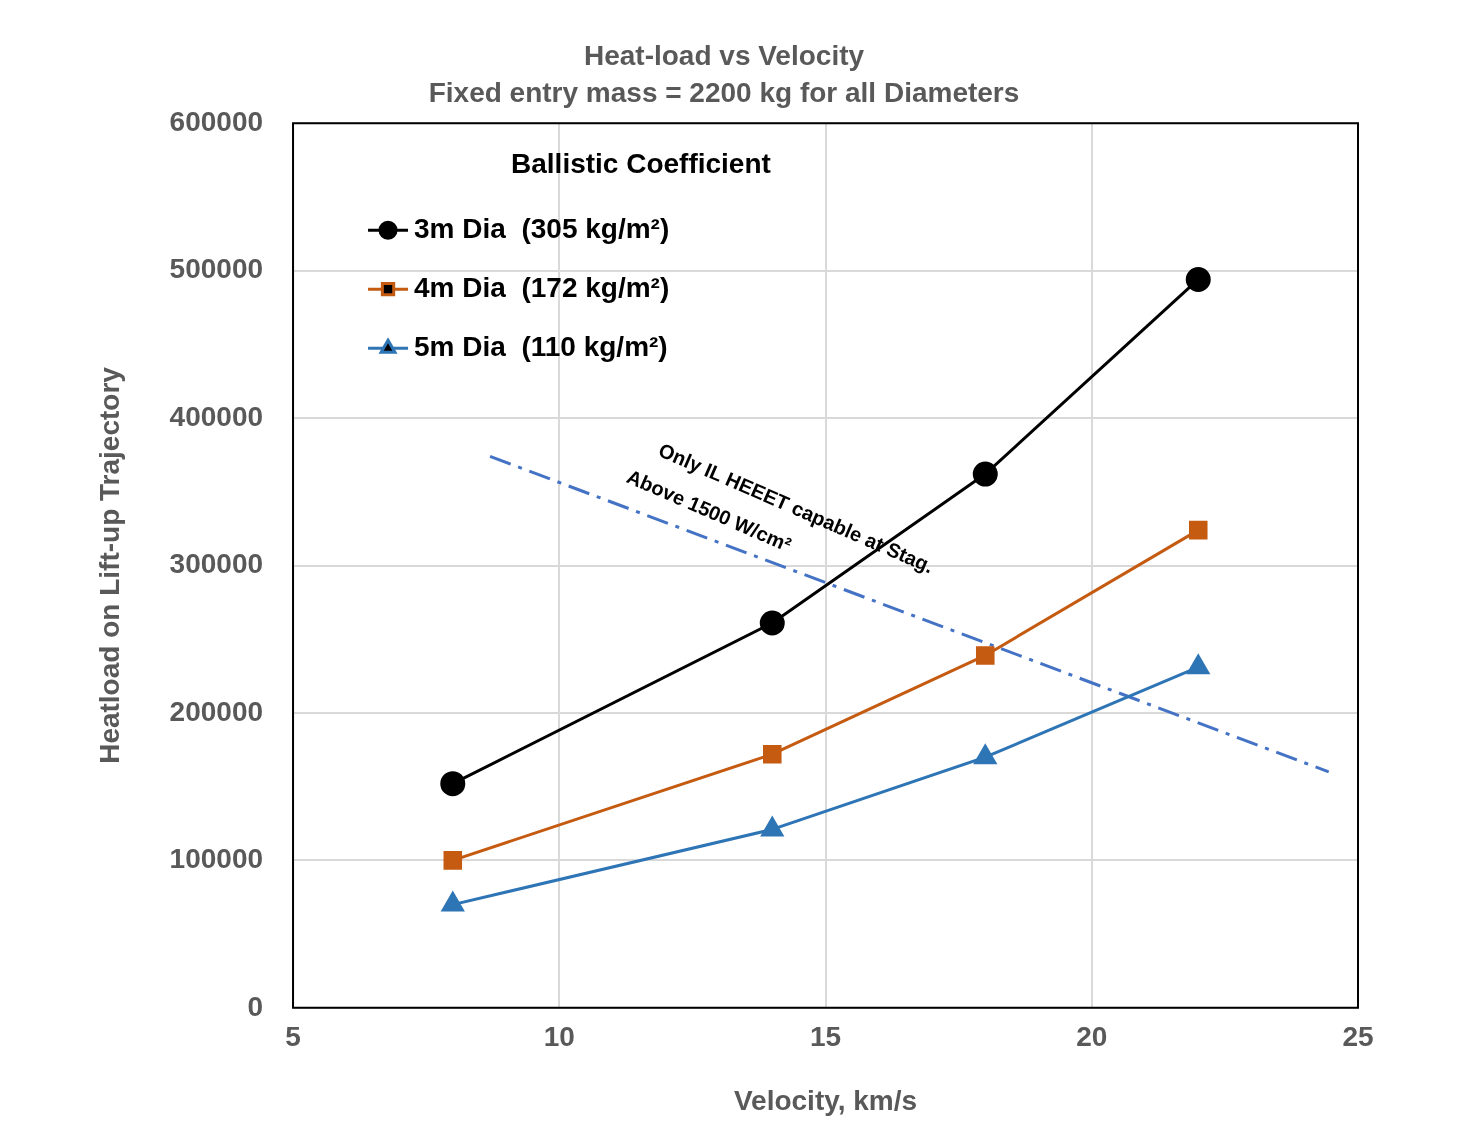  I want to click on y-tick-label: 200000, so click(216, 711).